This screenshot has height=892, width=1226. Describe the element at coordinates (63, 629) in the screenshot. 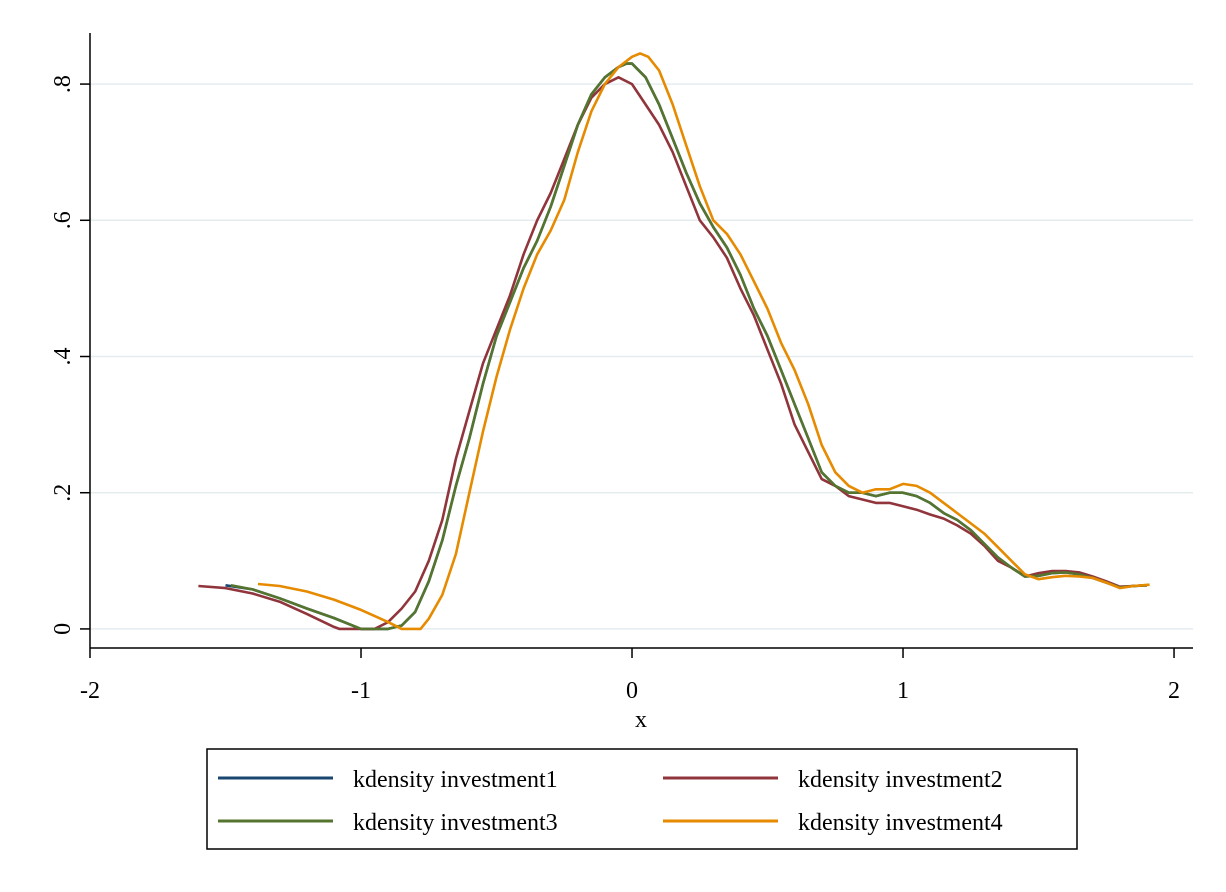

I see `y-tick-label: 0` at that location.